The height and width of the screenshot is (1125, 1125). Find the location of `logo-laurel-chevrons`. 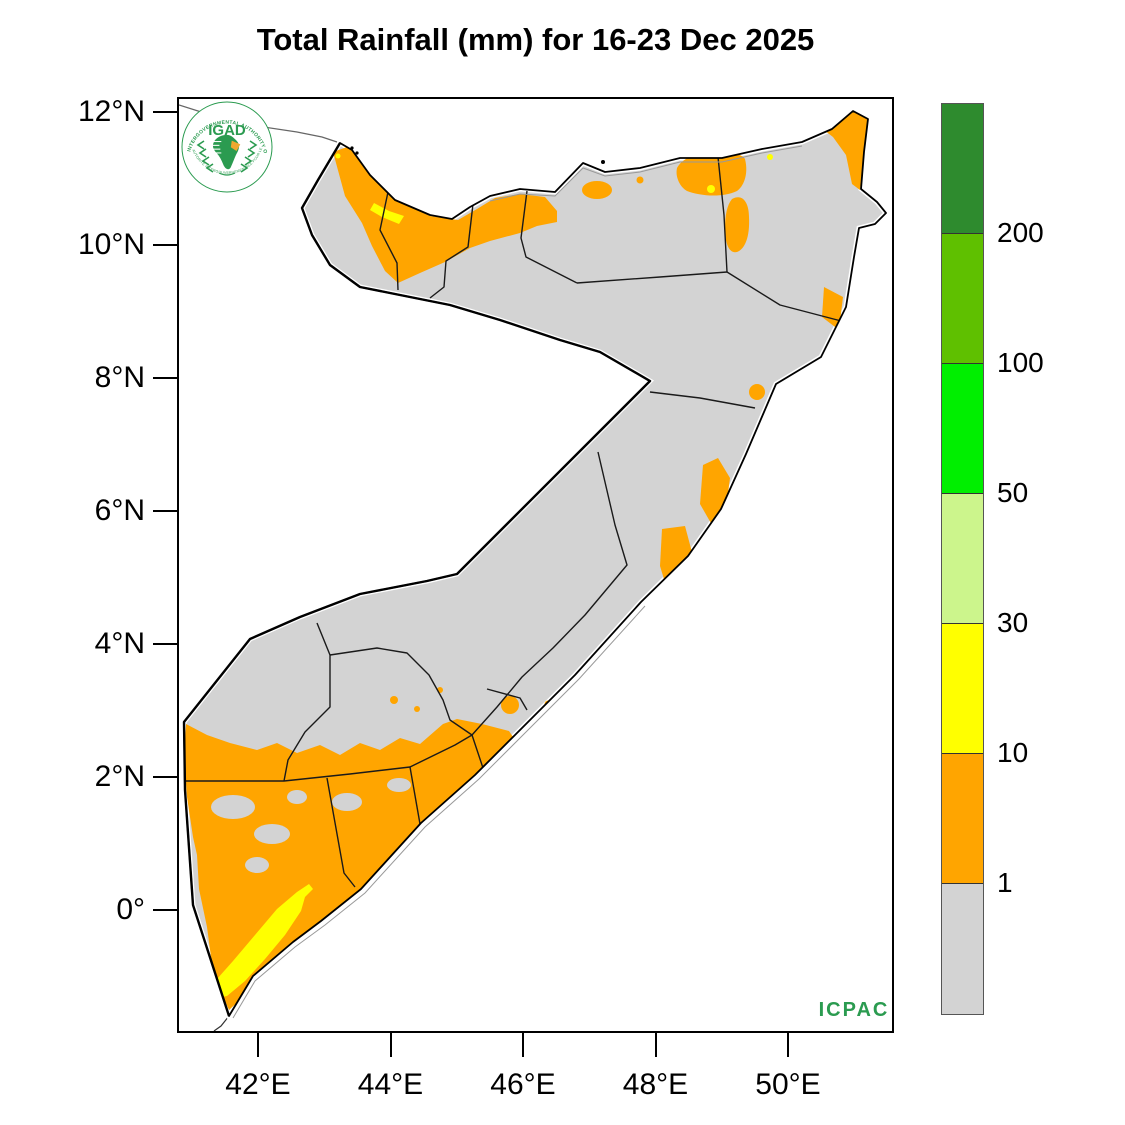

logo-laurel-chevrons is located at coordinates (227, 158).